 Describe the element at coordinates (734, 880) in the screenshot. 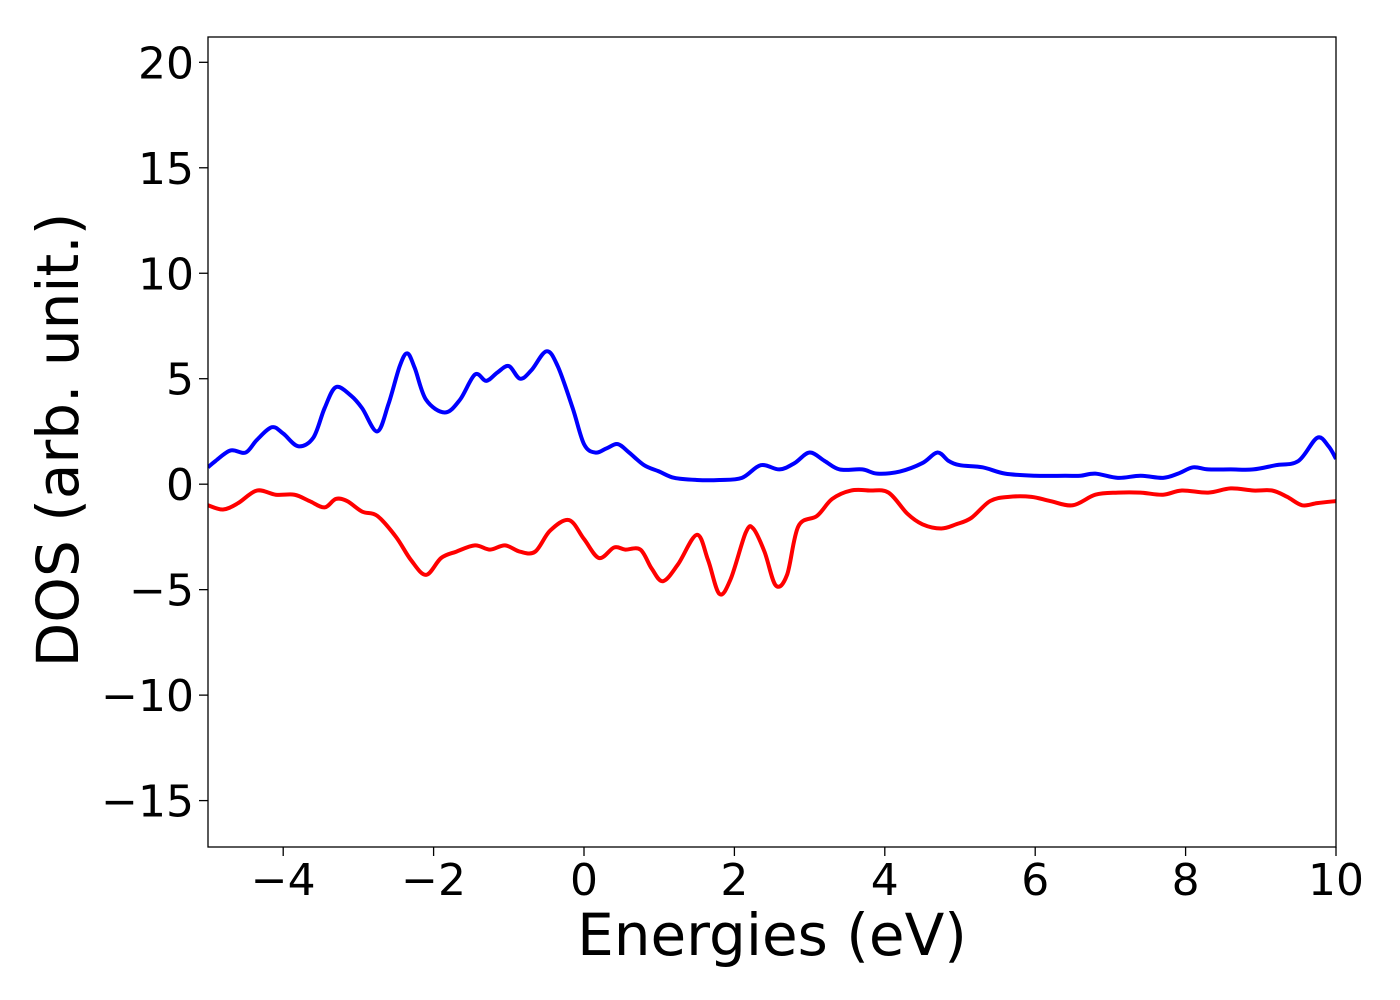

I see `x-tick-label: 2` at that location.